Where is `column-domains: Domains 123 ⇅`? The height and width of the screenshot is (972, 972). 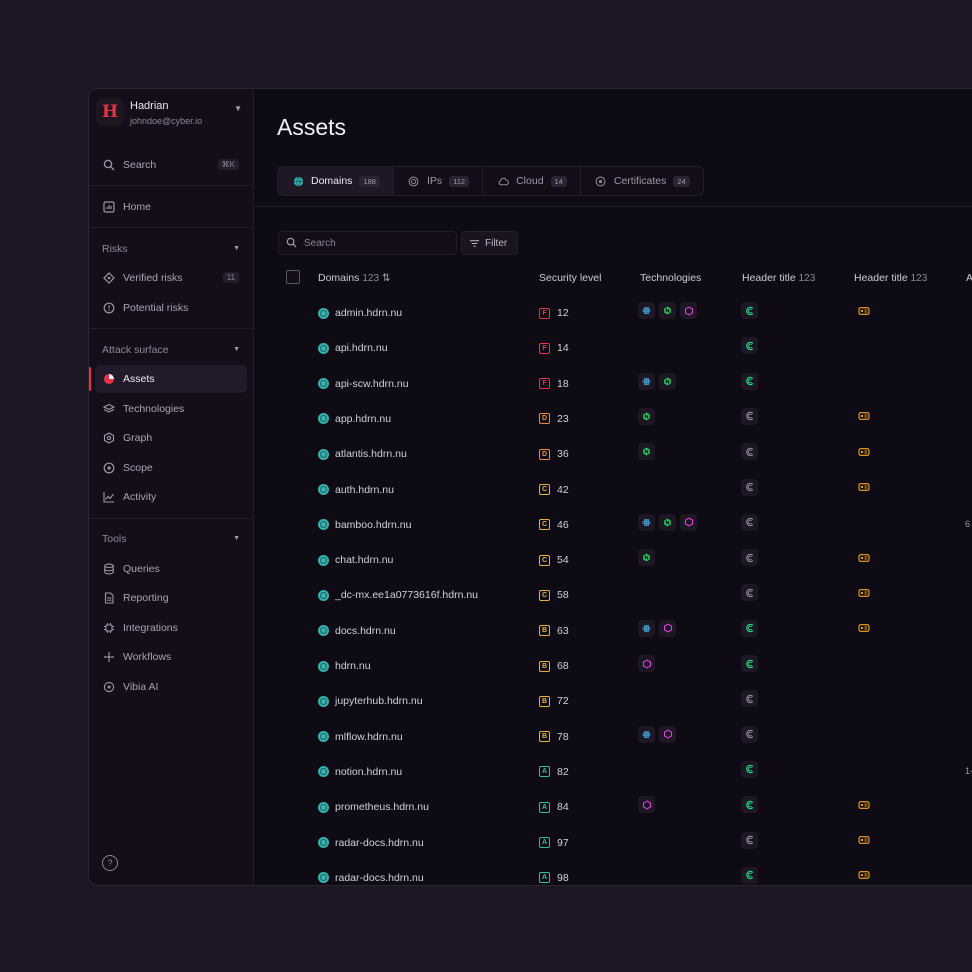 column-domains: Domains 123 ⇅ is located at coordinates (354, 278).